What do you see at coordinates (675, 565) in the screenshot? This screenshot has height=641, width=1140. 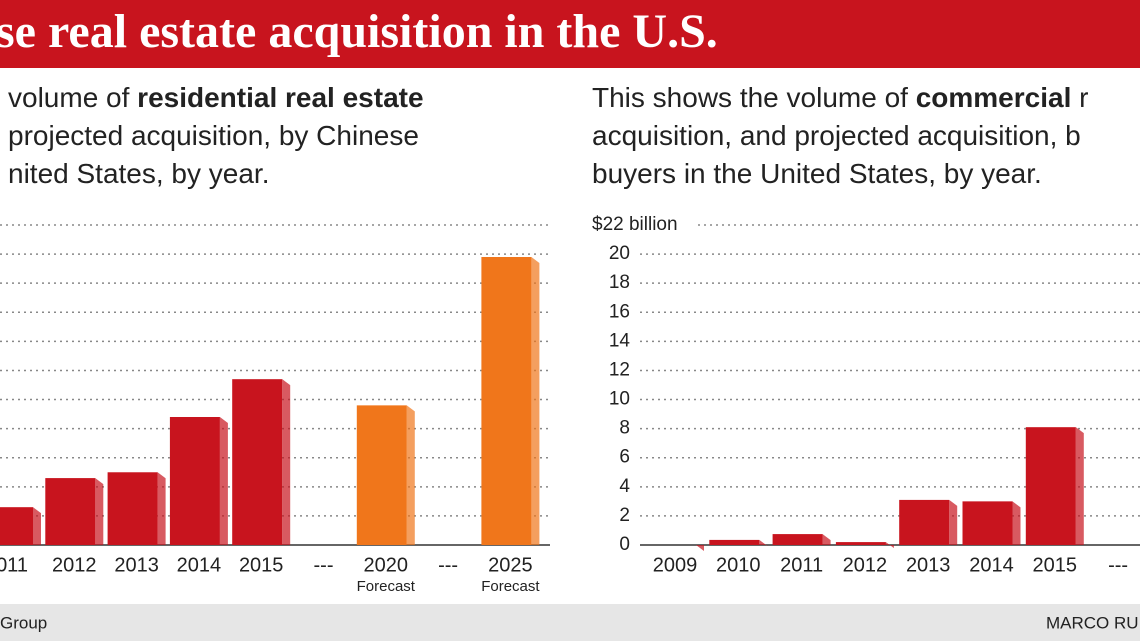 I see `x-tick-label: 2009` at bounding box center [675, 565].